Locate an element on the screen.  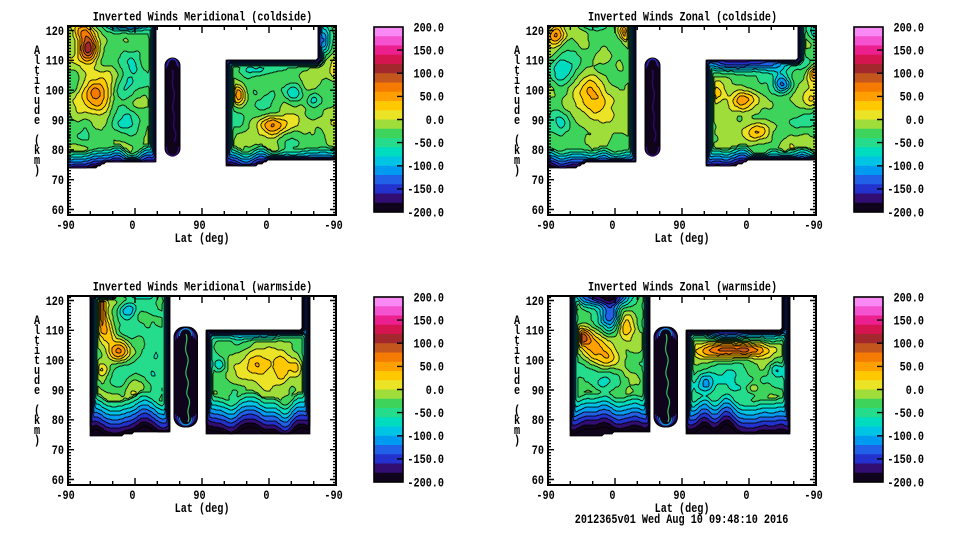
svg-text:Inverted Winds Meridional (war: Inverted Winds Meridional (warmside) is located at coordinates (203, 286).